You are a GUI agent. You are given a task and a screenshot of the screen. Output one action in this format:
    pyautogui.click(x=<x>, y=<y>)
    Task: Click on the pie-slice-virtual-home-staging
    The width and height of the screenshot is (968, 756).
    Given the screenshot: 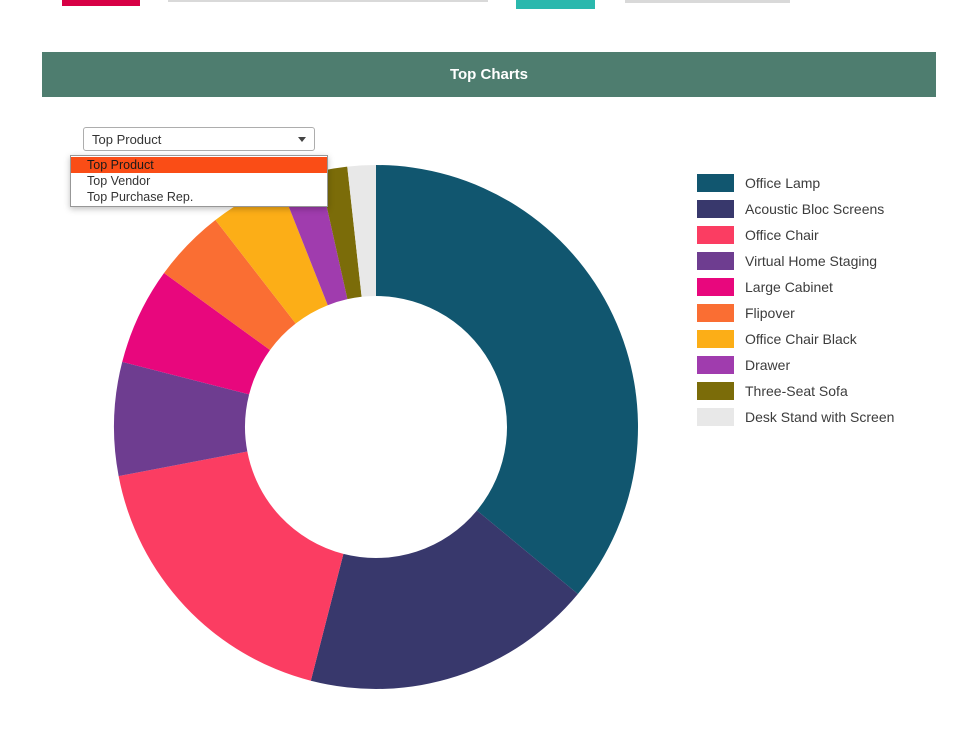 What is the action you would take?
    pyautogui.click(x=181, y=419)
    